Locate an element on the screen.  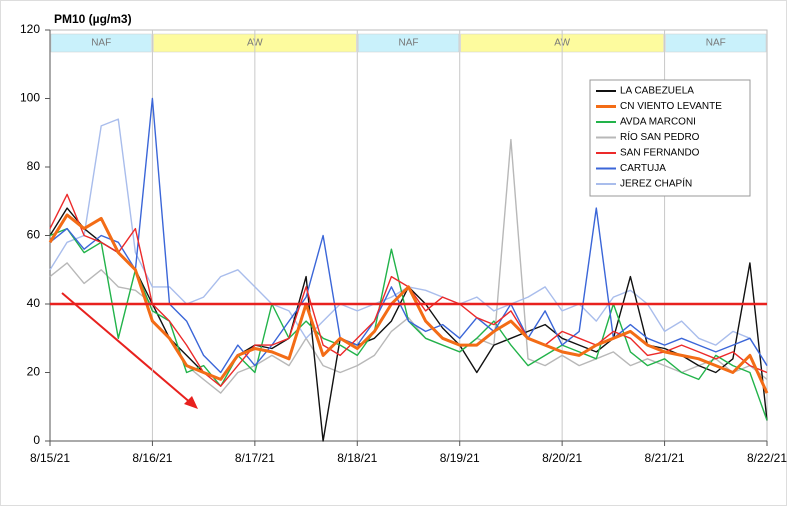
arrow-shaft is located at coordinates (127, 348).